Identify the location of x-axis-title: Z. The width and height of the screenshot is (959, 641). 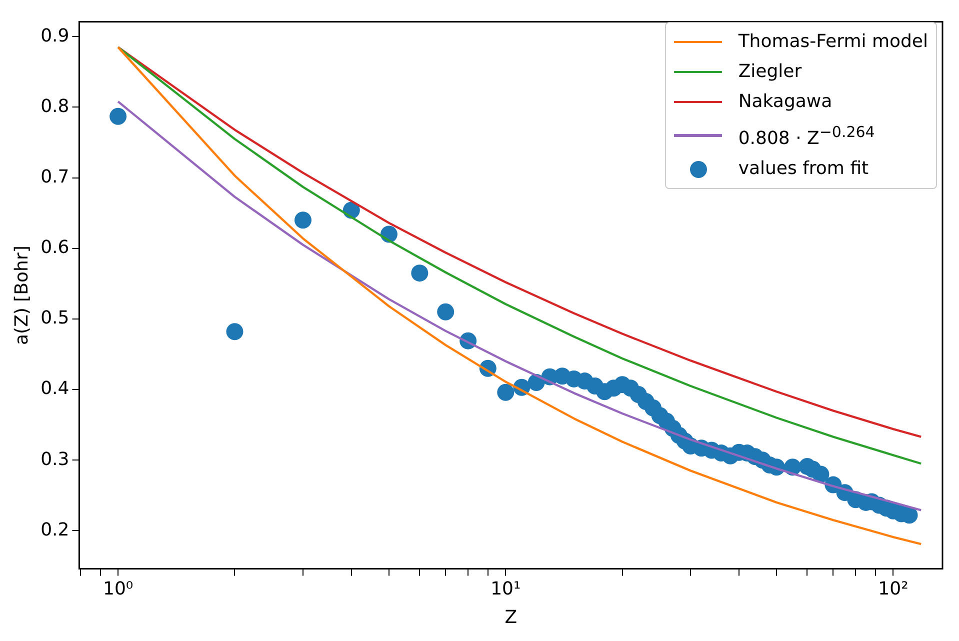
(511, 617).